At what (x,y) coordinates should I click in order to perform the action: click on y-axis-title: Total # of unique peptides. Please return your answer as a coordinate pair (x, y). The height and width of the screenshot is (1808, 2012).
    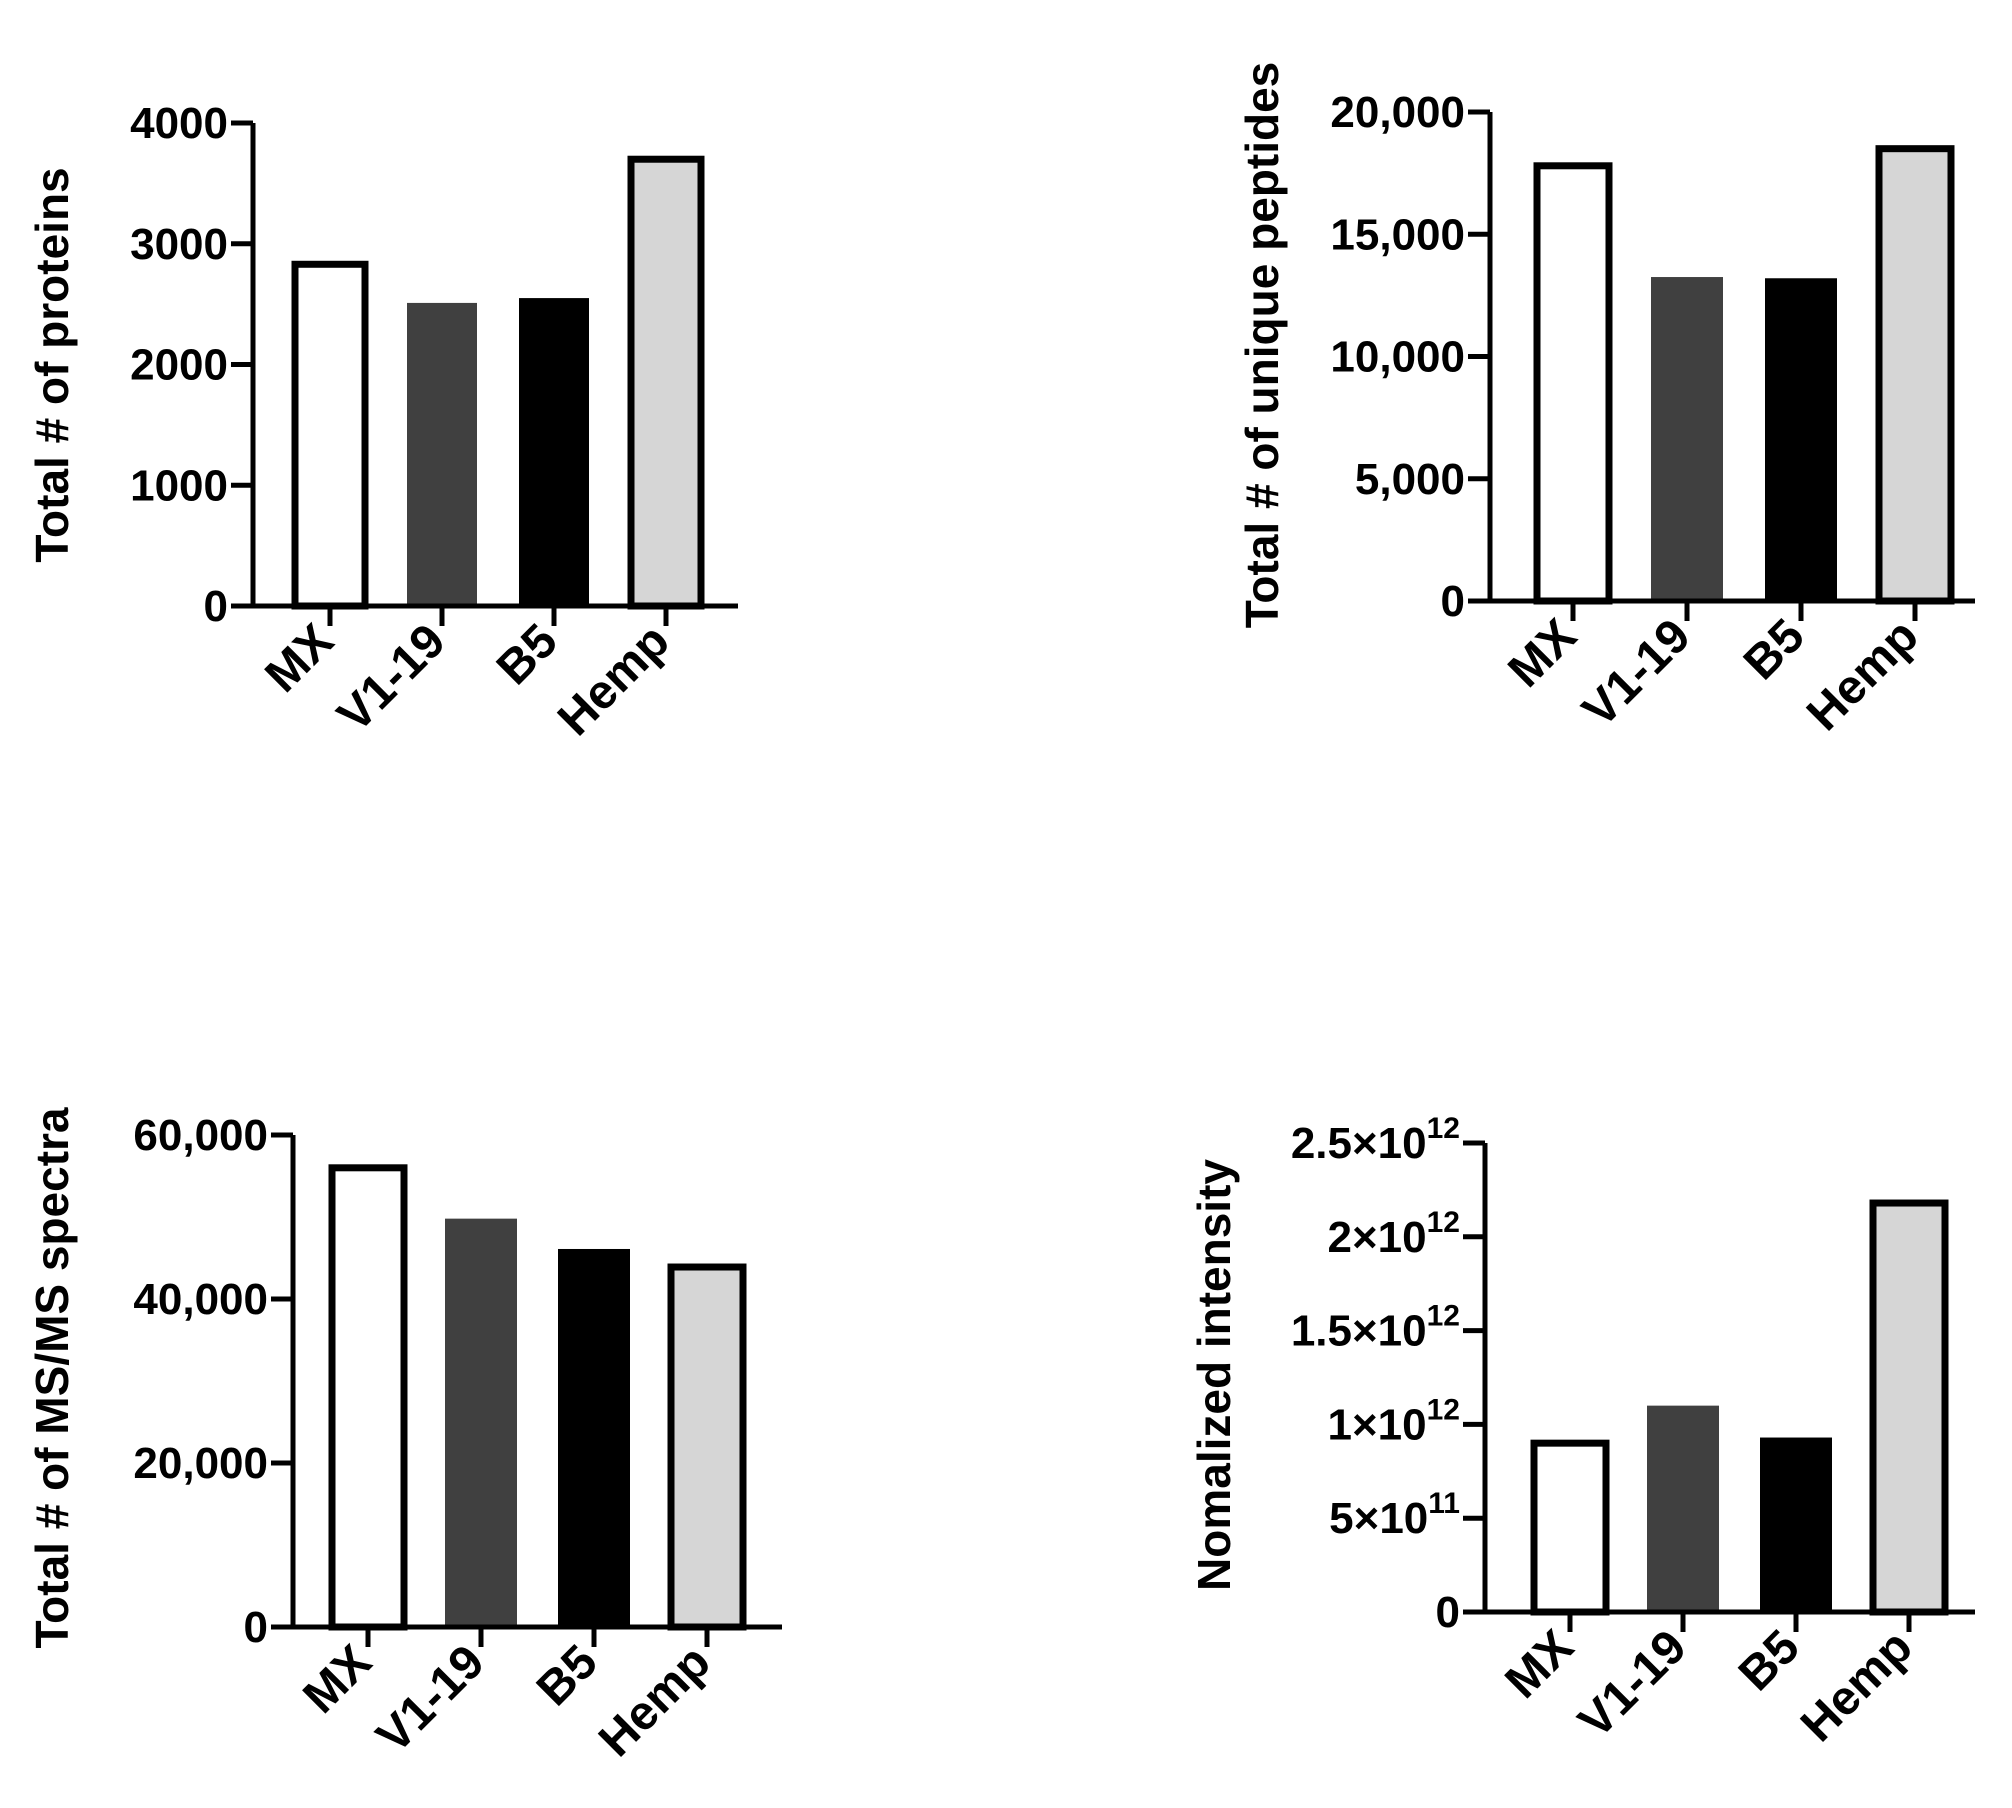
    Looking at the image, I should click on (1262, 345).